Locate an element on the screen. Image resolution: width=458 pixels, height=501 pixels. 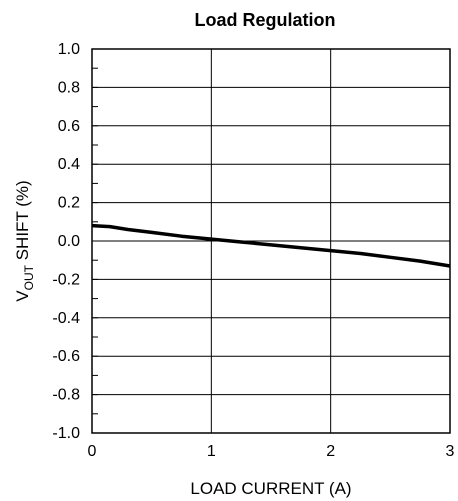
chart-title: Load Regulation is located at coordinates (265, 20).